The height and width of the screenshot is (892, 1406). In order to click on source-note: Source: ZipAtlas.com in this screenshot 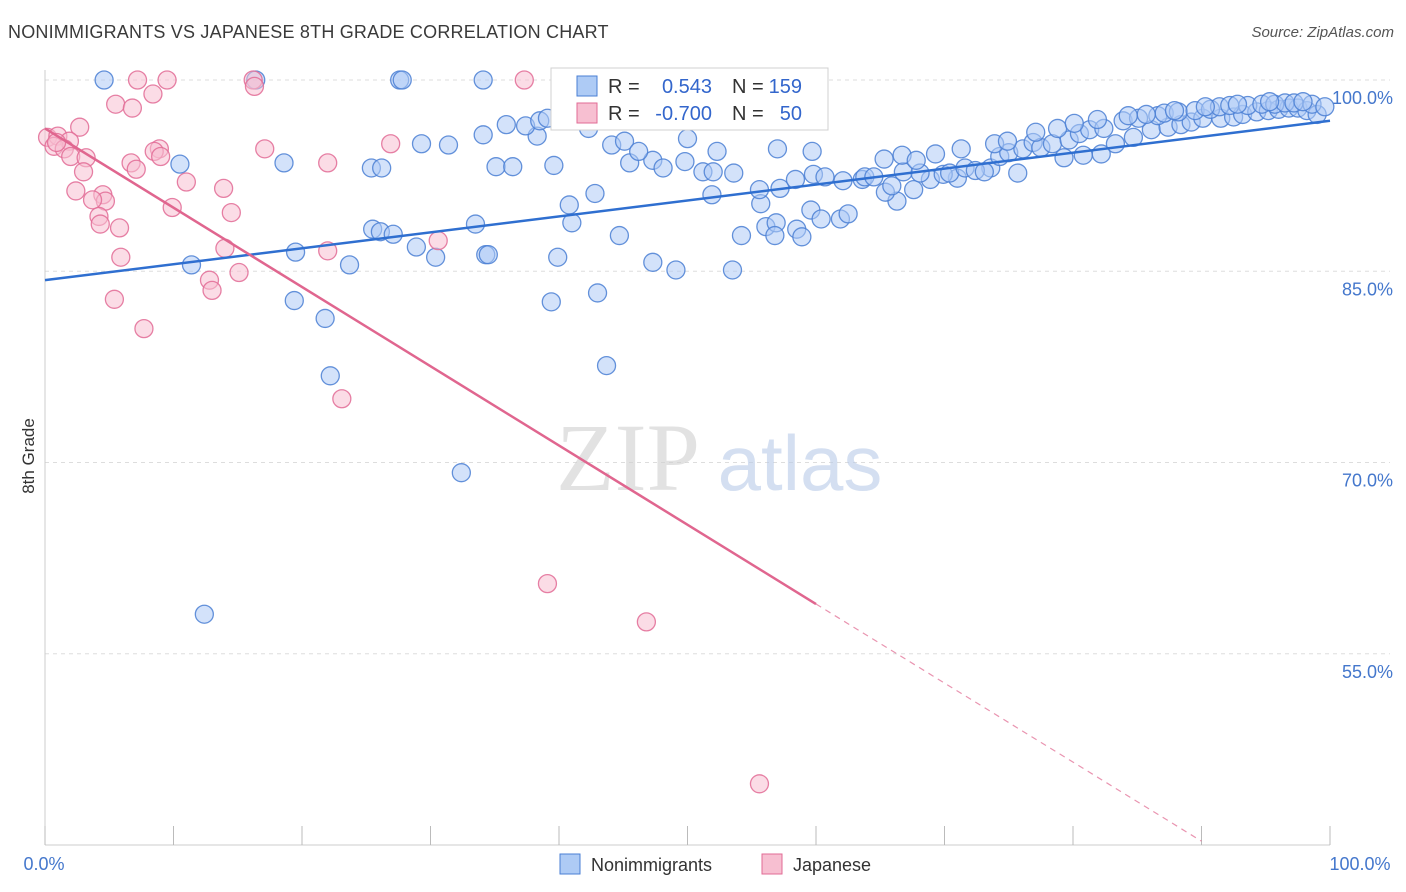, I will do `click(1322, 32)`.